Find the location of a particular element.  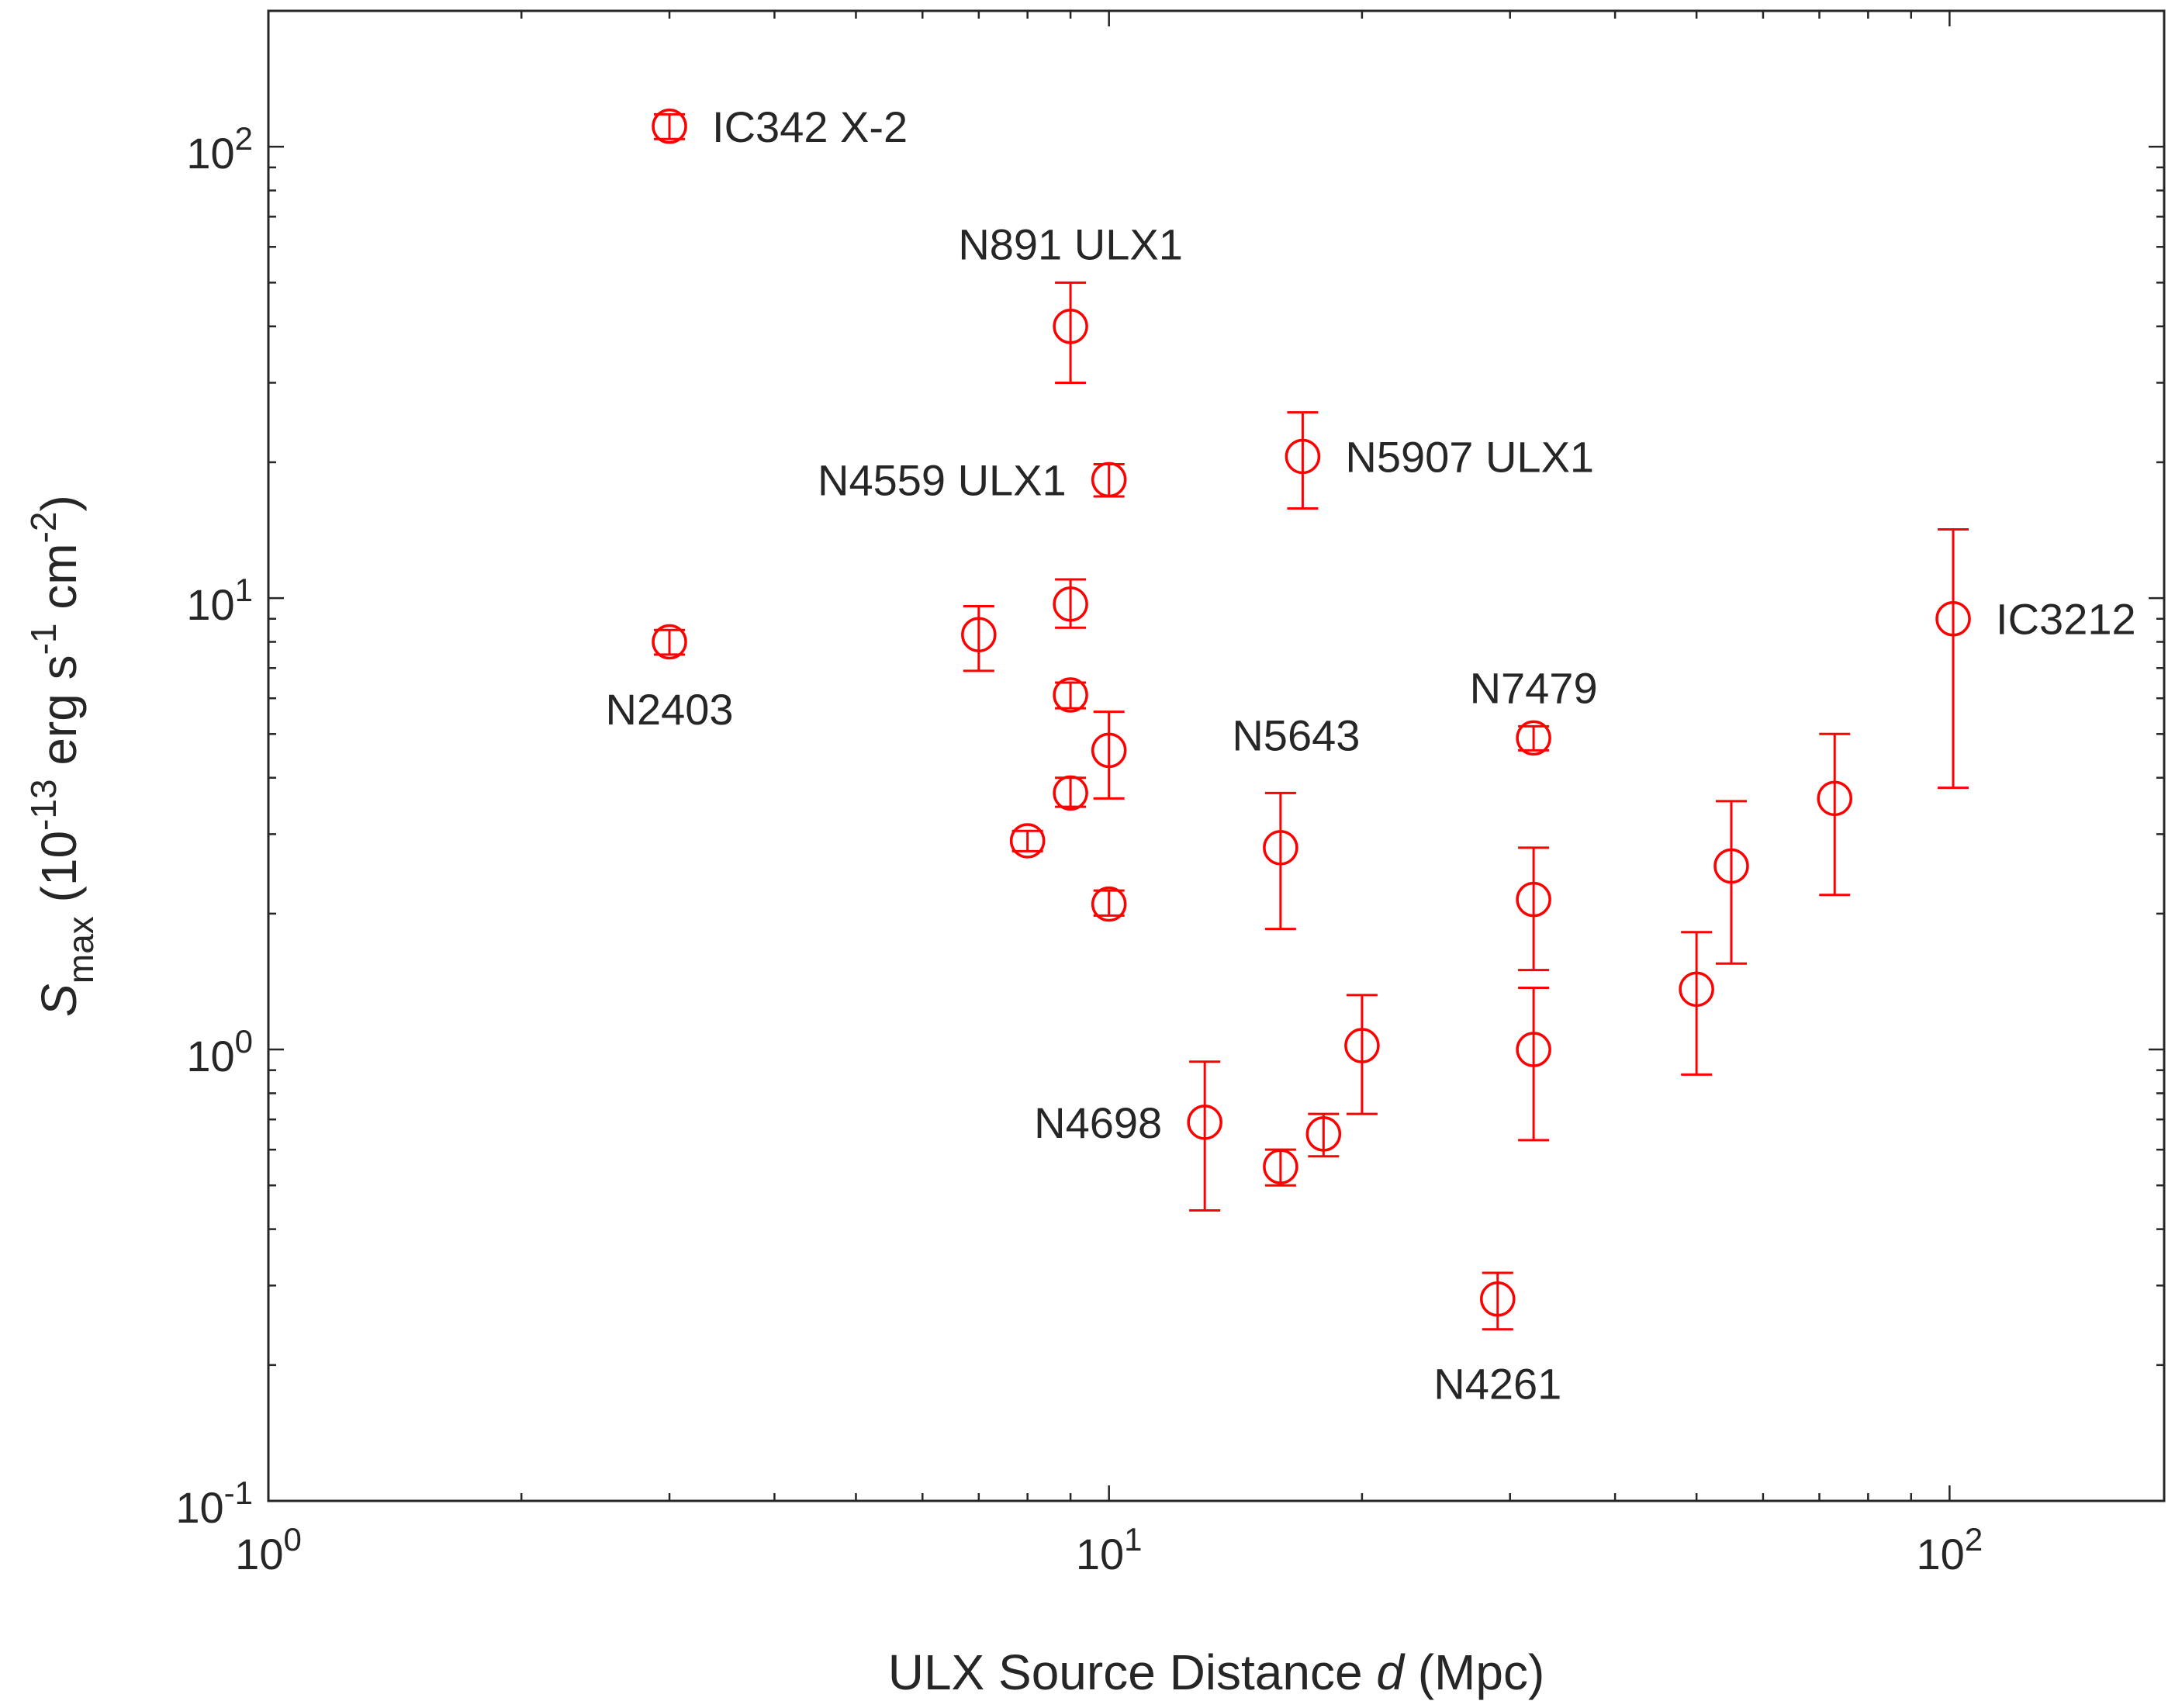

x-tick-label: 10⁰ is located at coordinates (268, 1549).